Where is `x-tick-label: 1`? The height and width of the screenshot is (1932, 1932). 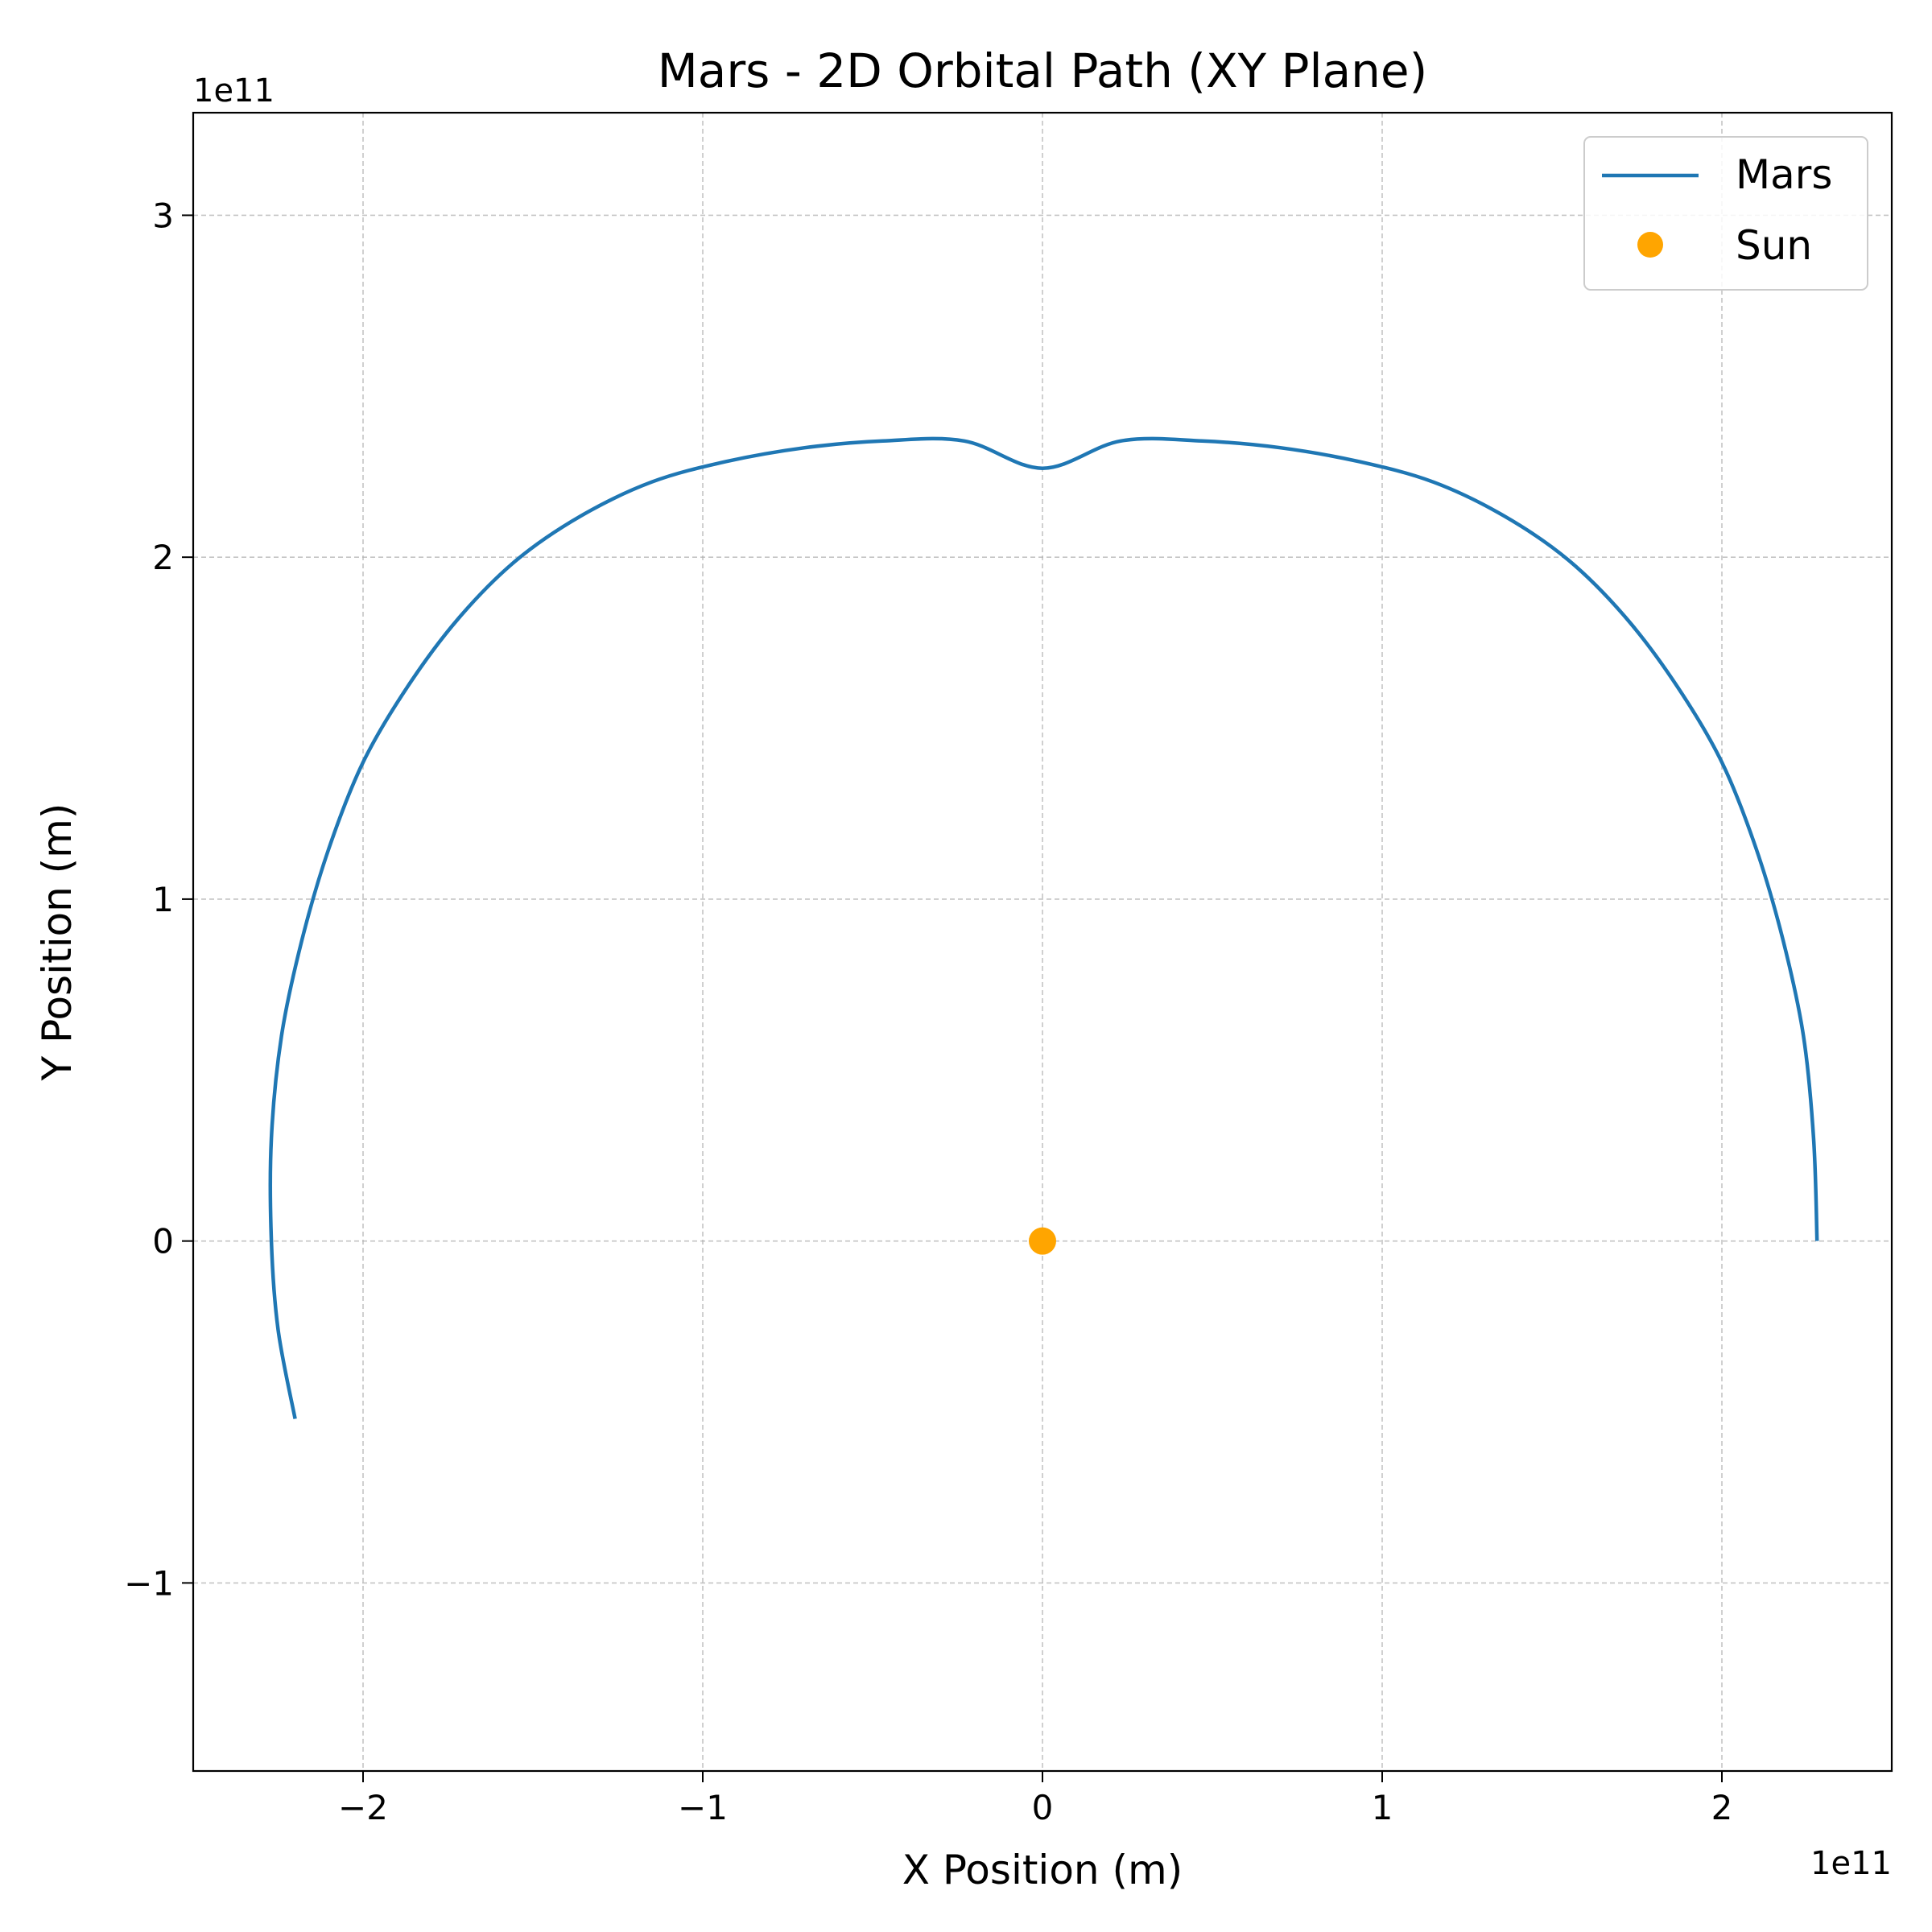
x-tick-label: 1 is located at coordinates (1382, 1807).